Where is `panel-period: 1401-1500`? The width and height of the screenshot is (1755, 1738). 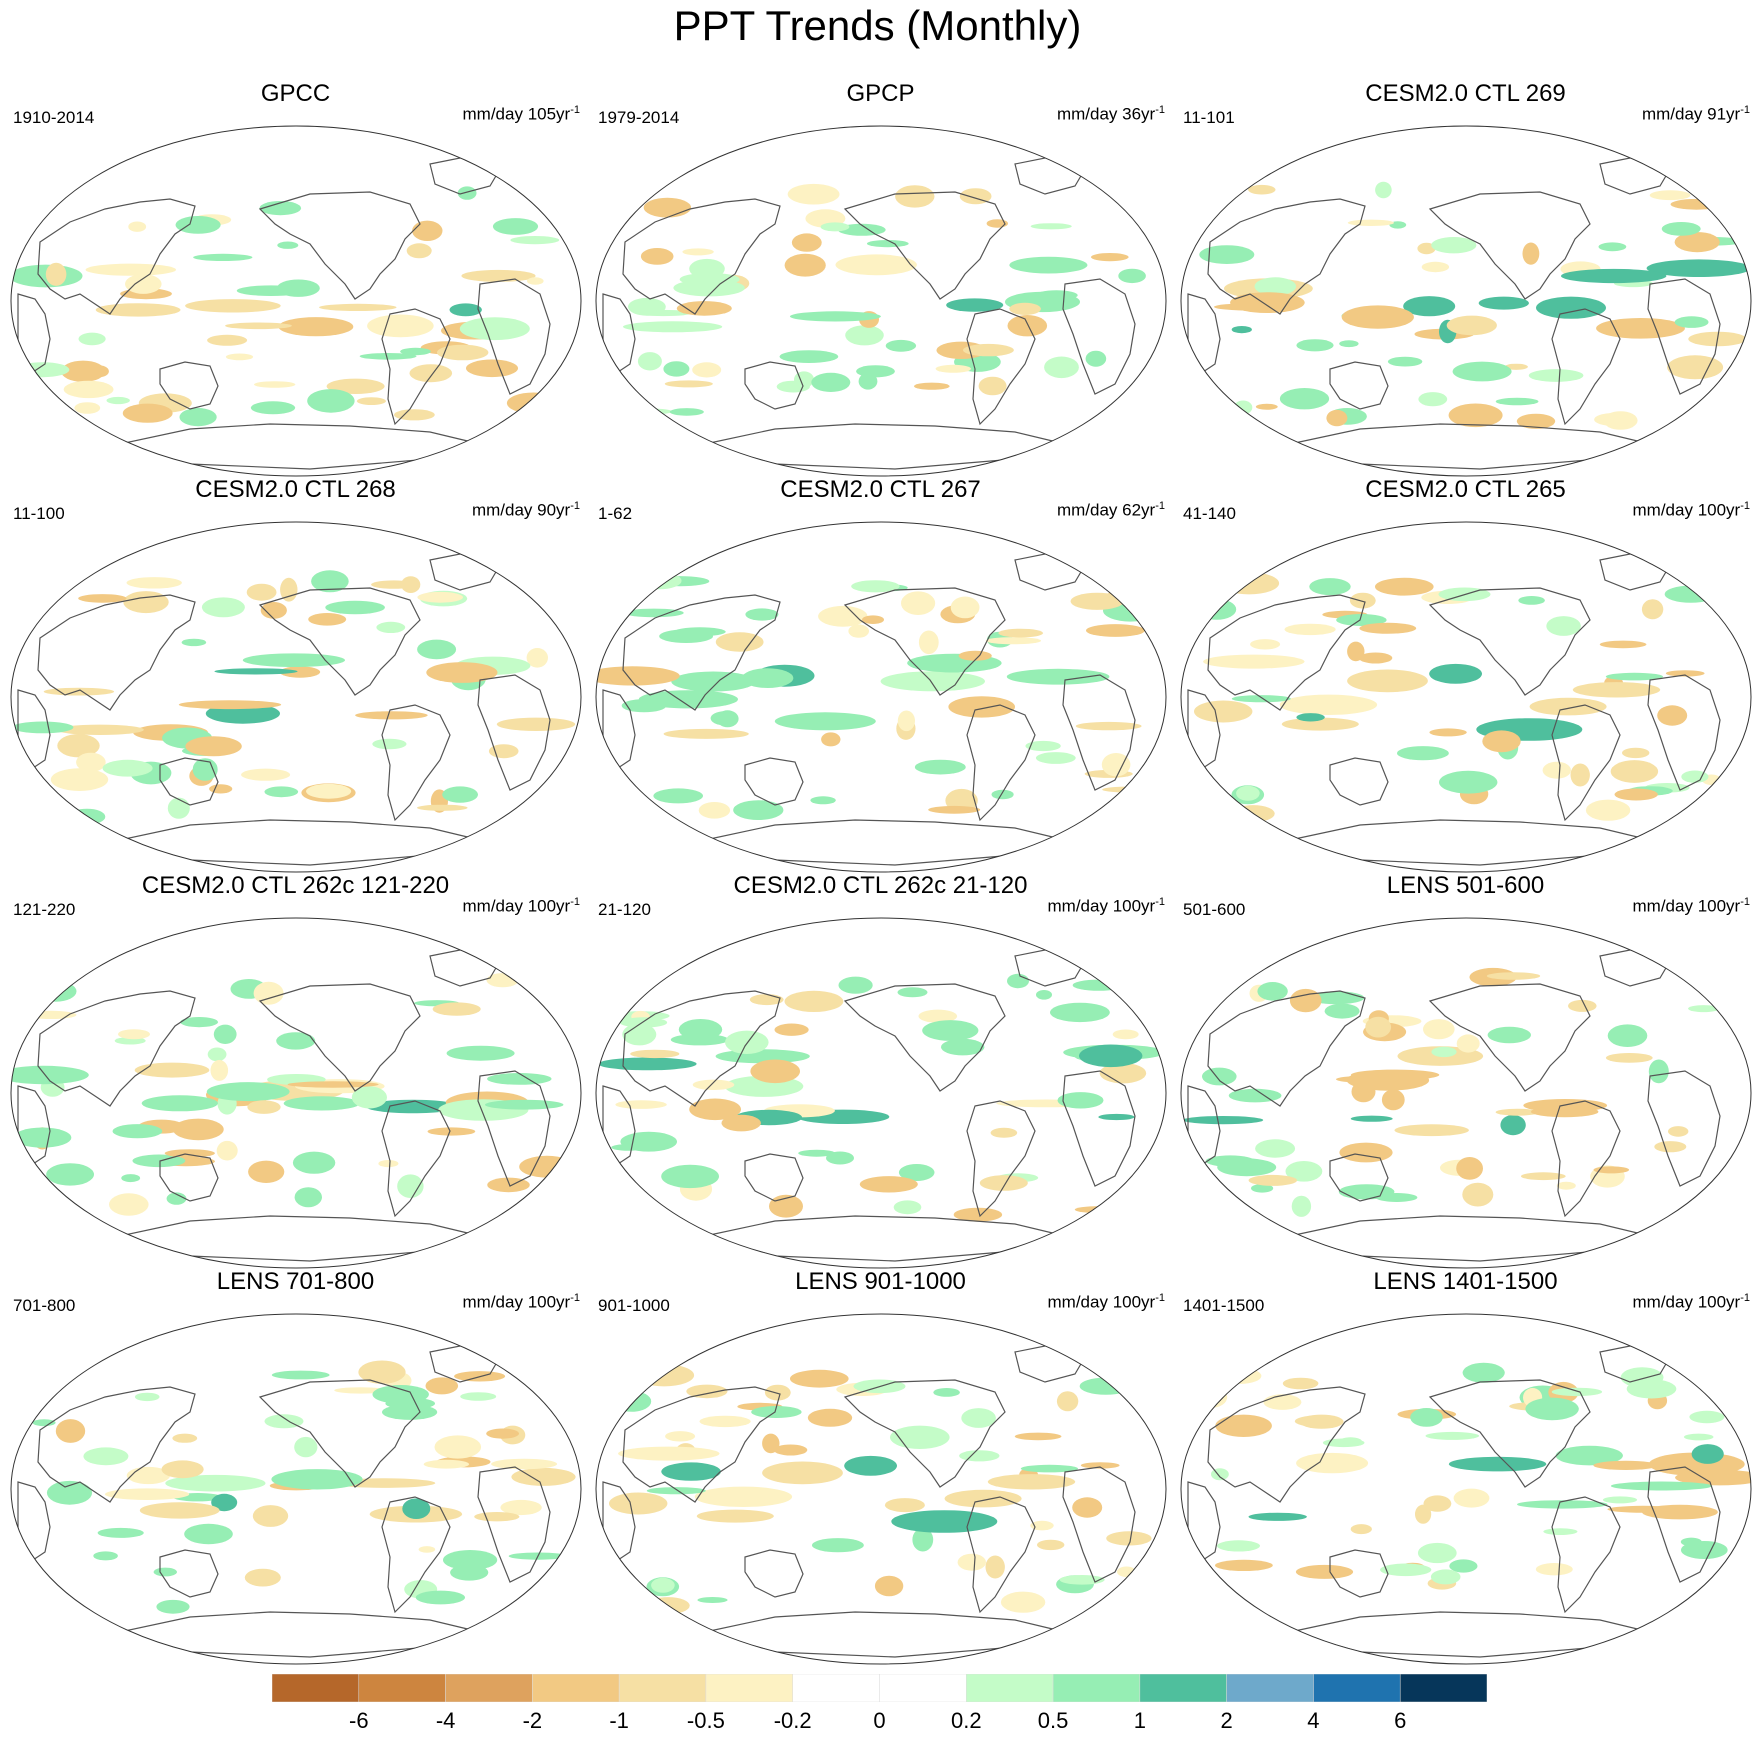
panel-period: 1401-1500 is located at coordinates (1224, 1305).